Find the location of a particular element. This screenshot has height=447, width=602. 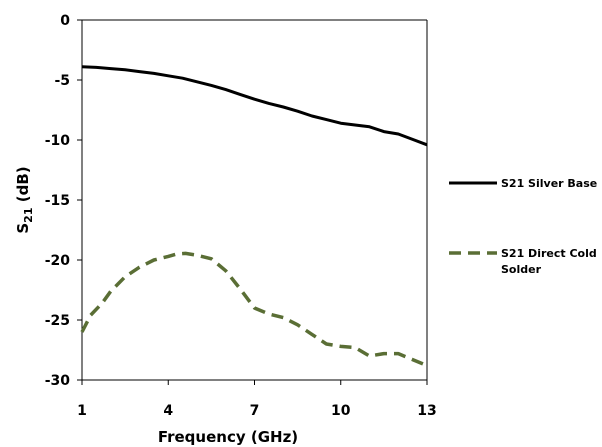

y-tick-label: -20 is located at coordinates (58, 261).